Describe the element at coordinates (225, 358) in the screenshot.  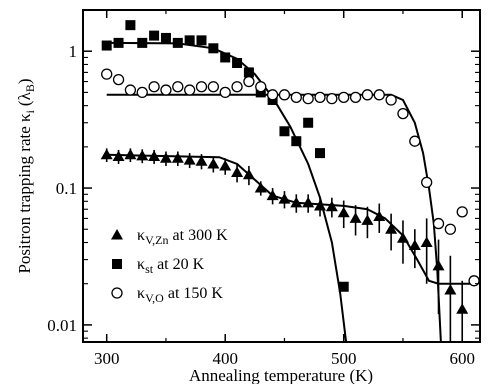
I see `x-tick-label: 400` at that location.